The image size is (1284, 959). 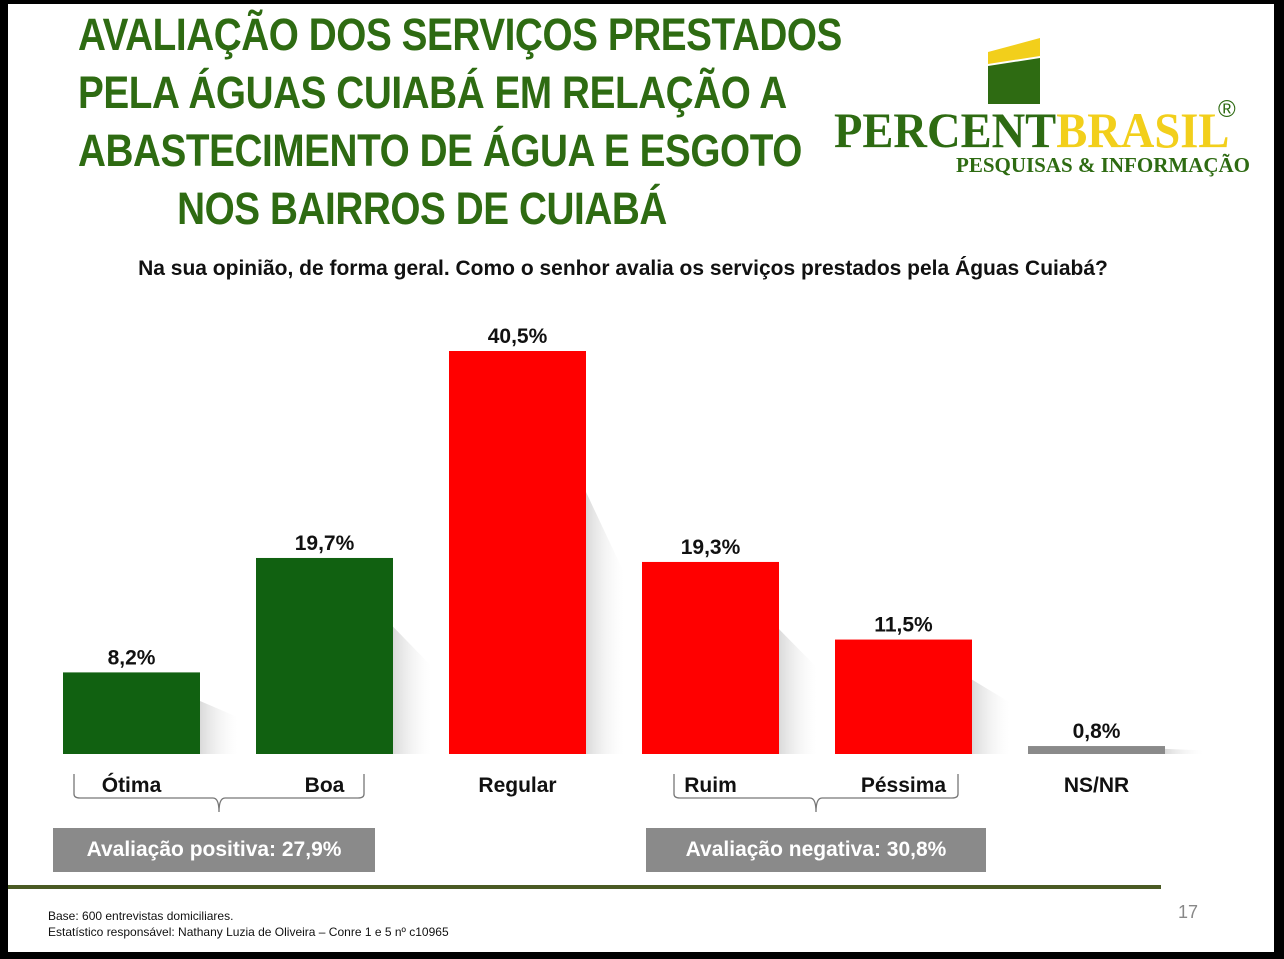 What do you see at coordinates (325, 543) in the screenshot?
I see `bar-value-label: 19,7%` at bounding box center [325, 543].